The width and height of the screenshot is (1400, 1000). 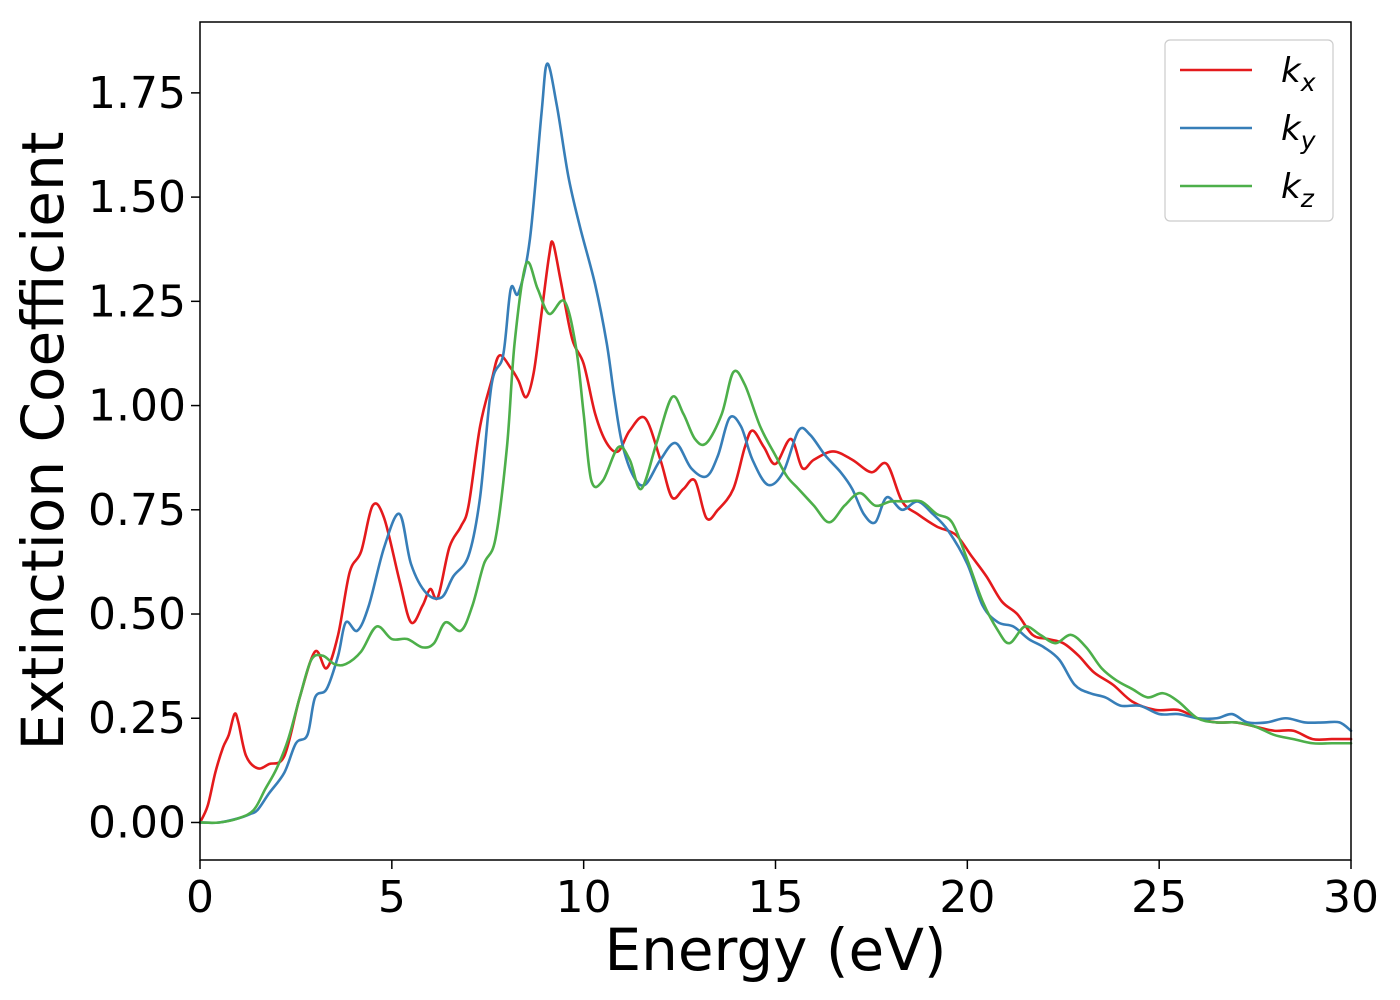 What do you see at coordinates (584, 897) in the screenshot?
I see `x-tick-label: 10` at bounding box center [584, 897].